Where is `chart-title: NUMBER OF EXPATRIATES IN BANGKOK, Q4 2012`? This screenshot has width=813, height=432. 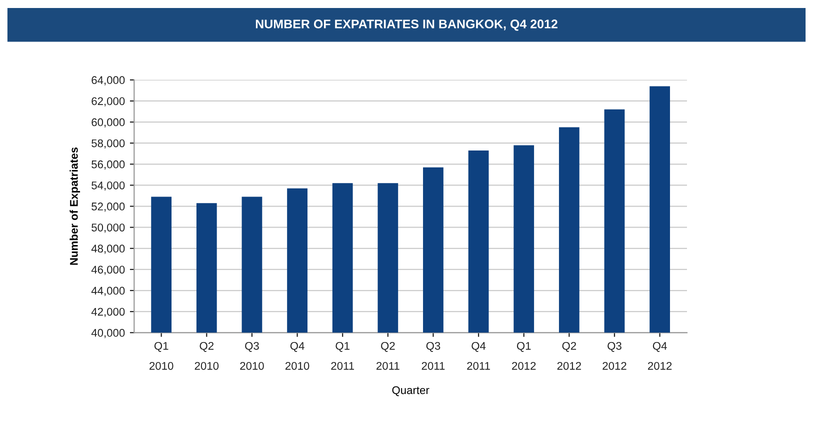
chart-title: NUMBER OF EXPATRIATES IN BANGKOK, Q4 2012 is located at coordinates (407, 25).